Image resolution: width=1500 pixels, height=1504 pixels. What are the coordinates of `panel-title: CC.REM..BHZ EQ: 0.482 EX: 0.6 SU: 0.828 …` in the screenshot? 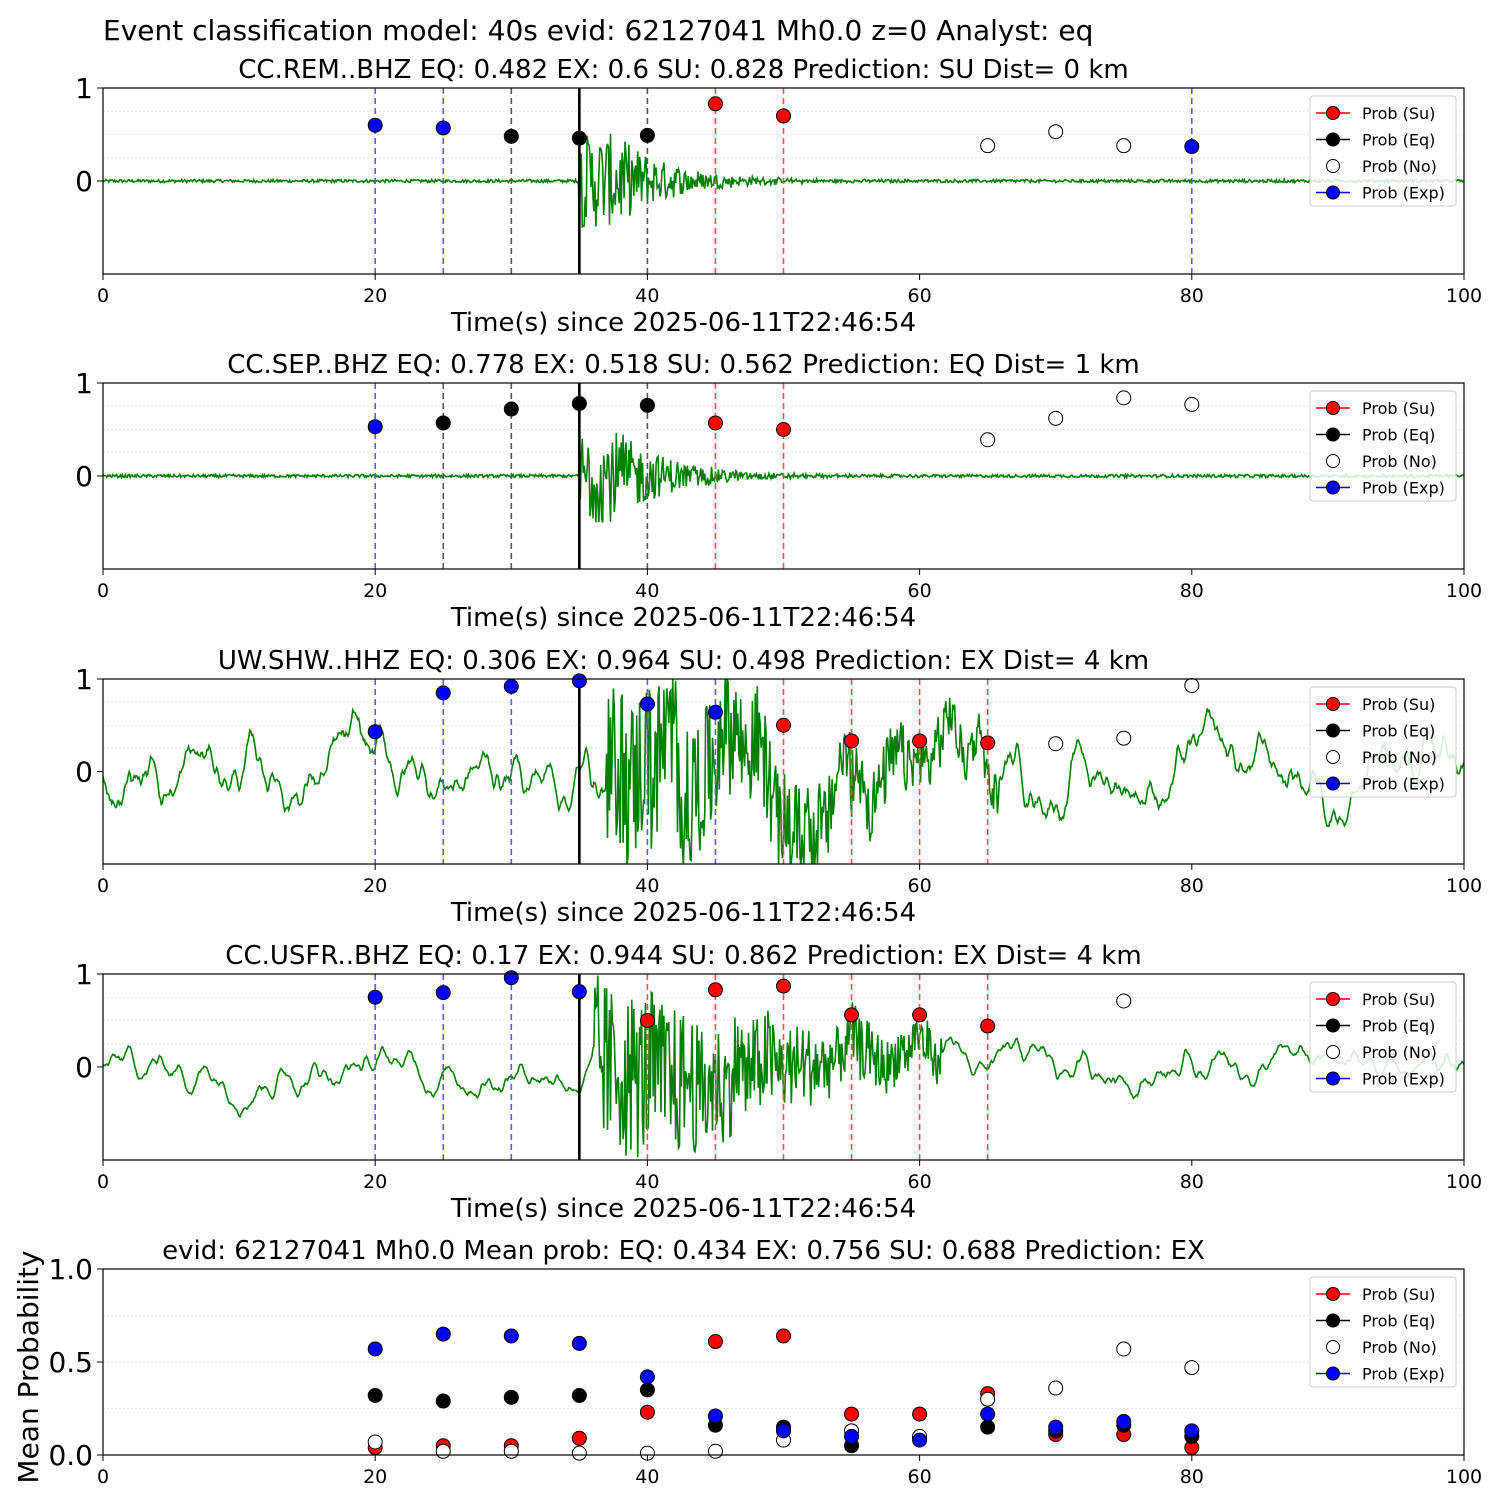 It's located at (683, 70).